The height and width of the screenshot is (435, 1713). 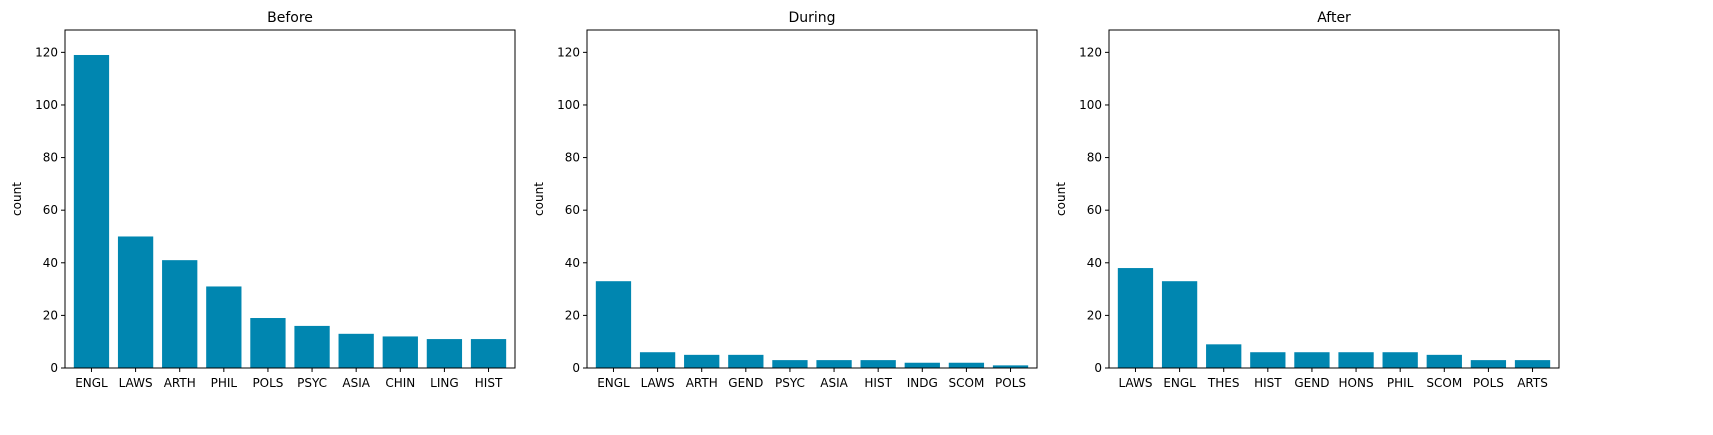 I want to click on x-tick-label: ARTS, so click(x=1532, y=383).